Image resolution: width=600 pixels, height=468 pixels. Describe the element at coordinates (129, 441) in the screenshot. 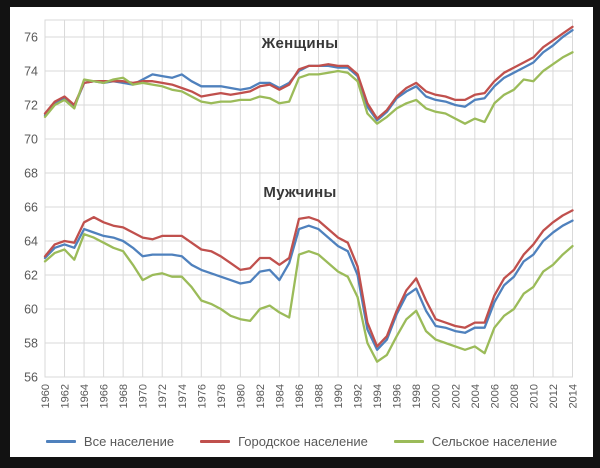

I see `legend-label-all-population: Все население` at that location.